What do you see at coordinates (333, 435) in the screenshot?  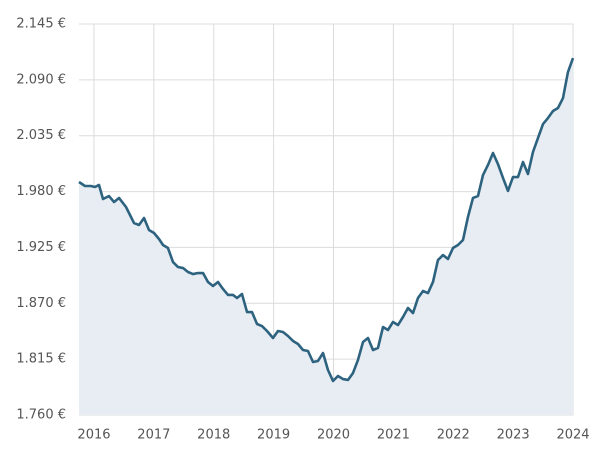 I see `x-tick-label: 2020` at bounding box center [333, 435].